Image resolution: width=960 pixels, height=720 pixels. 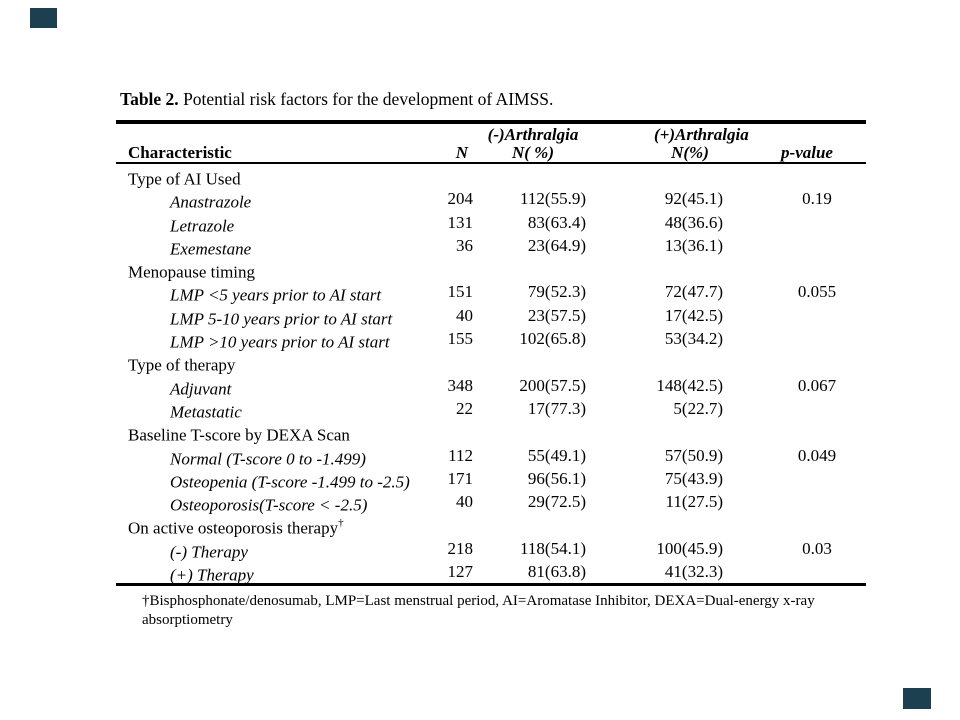 What do you see at coordinates (694, 502) in the screenshot?
I see `cell-pos-arthralgia: 11(27.5)` at bounding box center [694, 502].